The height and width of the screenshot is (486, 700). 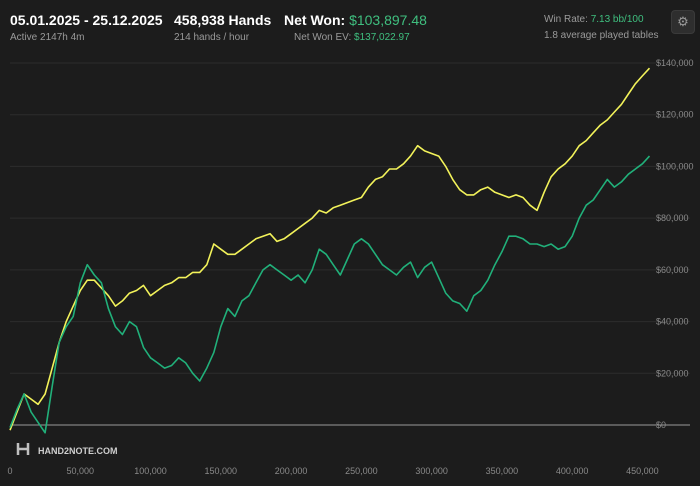 What do you see at coordinates (81, 471) in the screenshot?
I see `x-tick-label: 50,000` at bounding box center [81, 471].